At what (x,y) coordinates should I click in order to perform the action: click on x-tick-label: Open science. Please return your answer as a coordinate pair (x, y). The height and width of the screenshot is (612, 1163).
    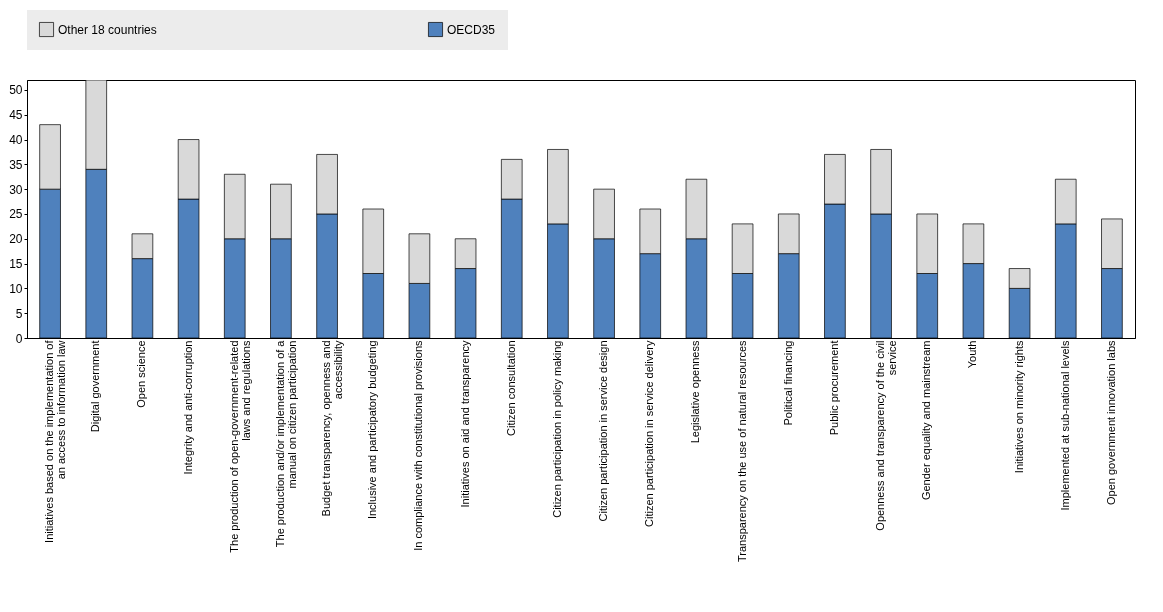
    Looking at the image, I should click on (141, 374).